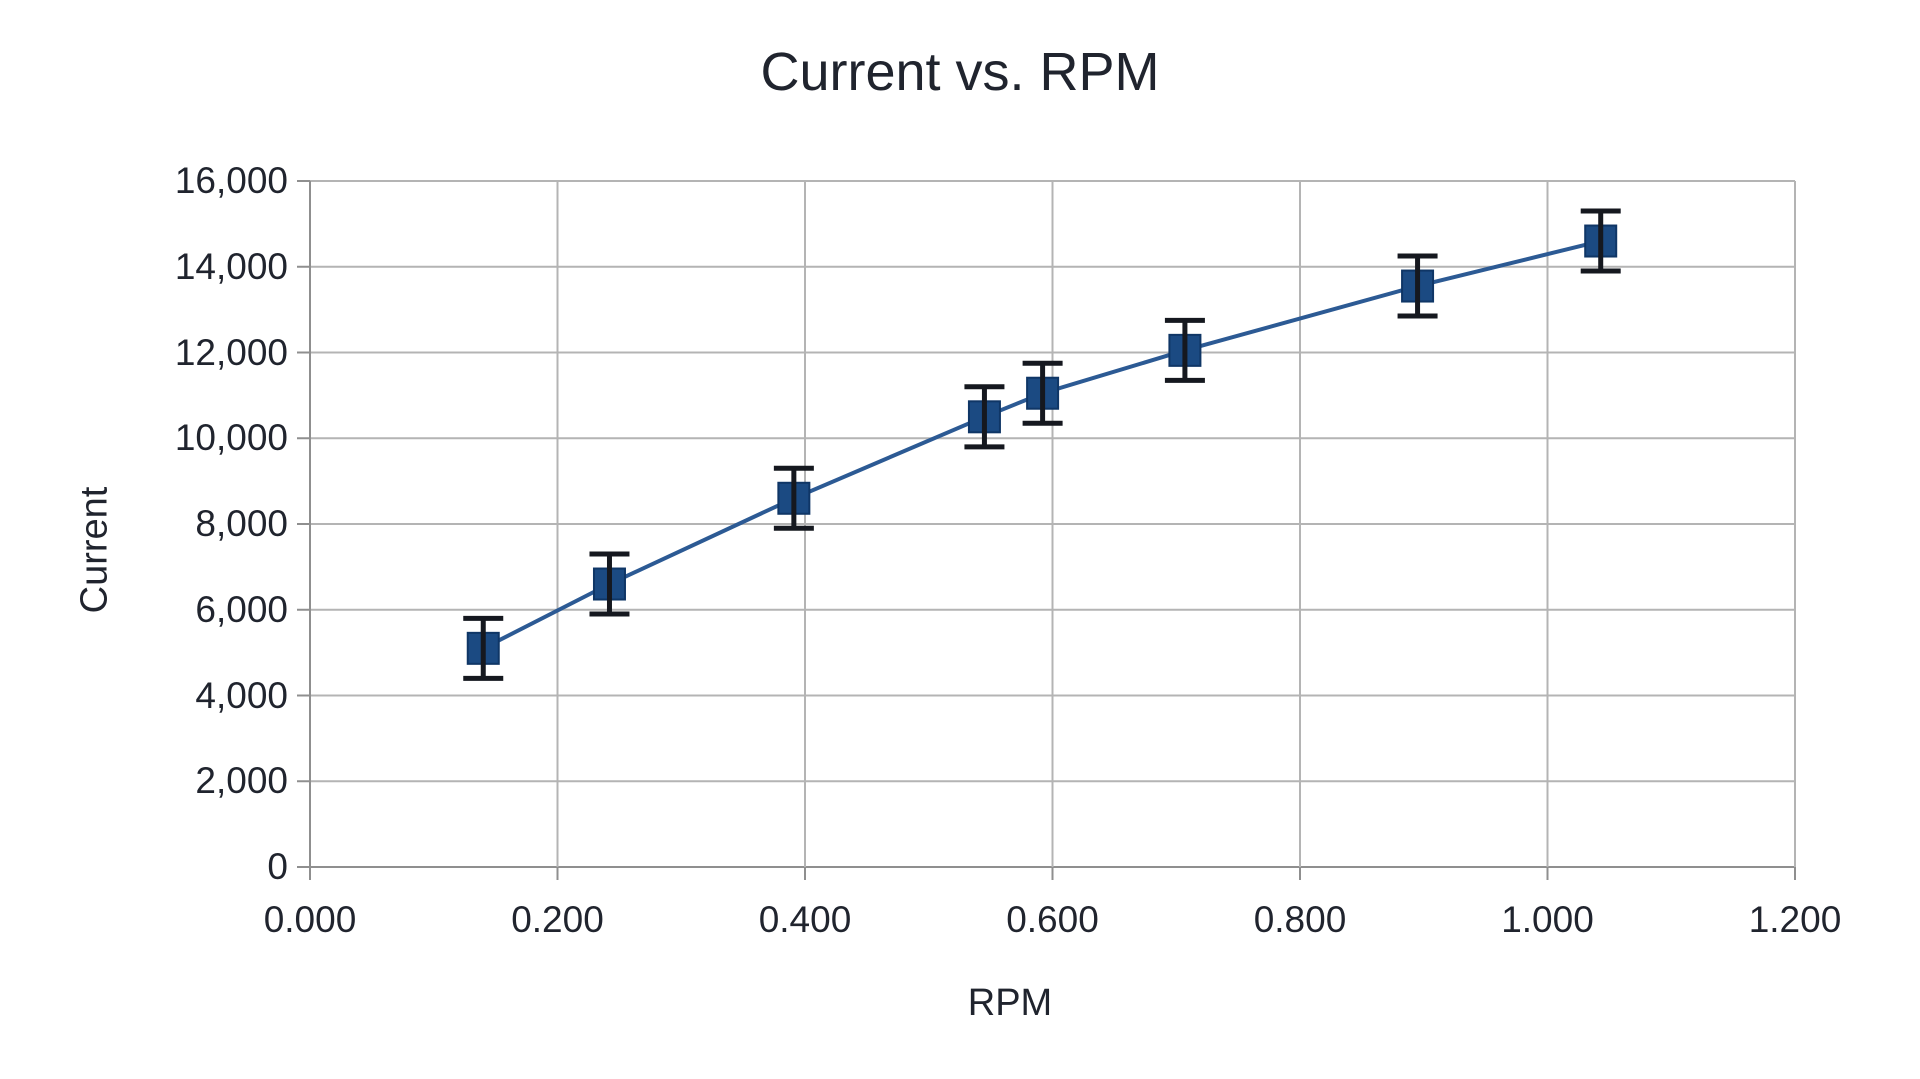  What do you see at coordinates (1795, 919) in the screenshot?
I see `x-axis-tick-label: 1.200` at bounding box center [1795, 919].